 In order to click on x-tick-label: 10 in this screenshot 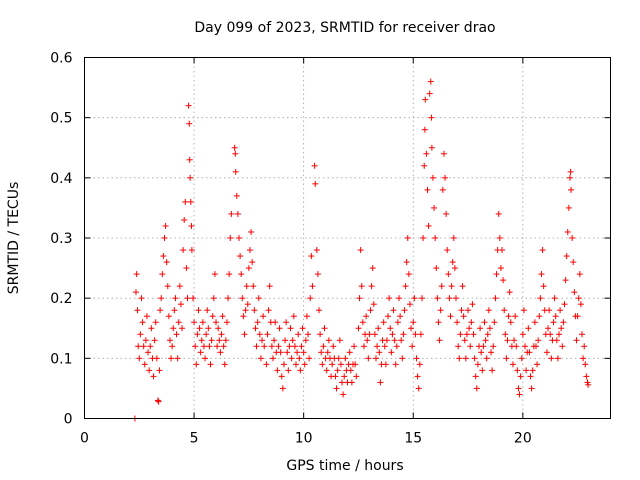, I will do `click(304, 439)`.